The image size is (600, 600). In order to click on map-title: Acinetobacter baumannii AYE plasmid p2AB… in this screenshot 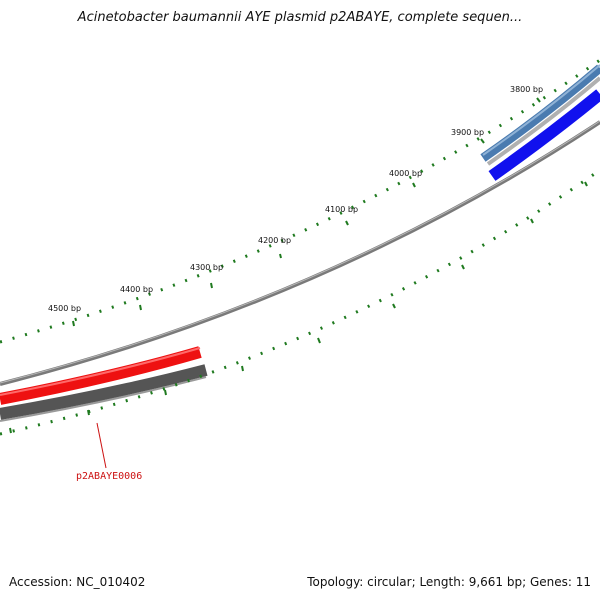, I will do `click(300, 17)`.